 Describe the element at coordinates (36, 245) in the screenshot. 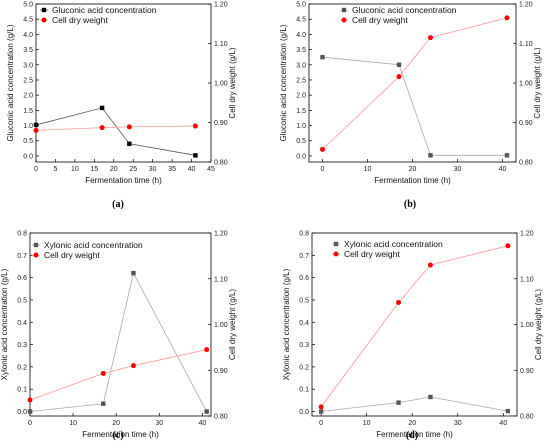

I see `legend-marker-square` at that location.